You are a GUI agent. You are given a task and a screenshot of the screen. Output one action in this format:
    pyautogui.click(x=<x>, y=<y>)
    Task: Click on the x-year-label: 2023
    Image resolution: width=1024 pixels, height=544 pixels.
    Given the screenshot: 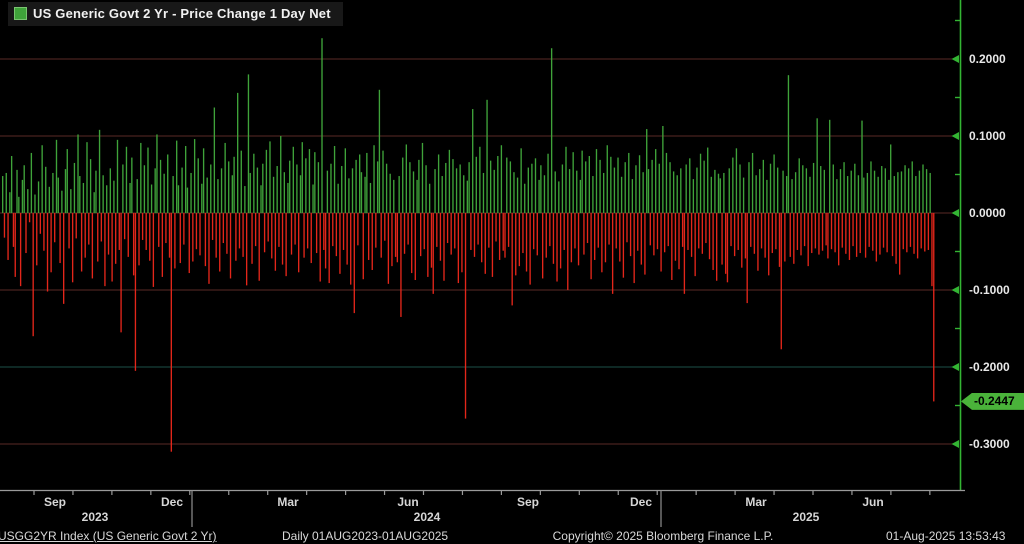 What is the action you would take?
    pyautogui.click(x=95, y=517)
    